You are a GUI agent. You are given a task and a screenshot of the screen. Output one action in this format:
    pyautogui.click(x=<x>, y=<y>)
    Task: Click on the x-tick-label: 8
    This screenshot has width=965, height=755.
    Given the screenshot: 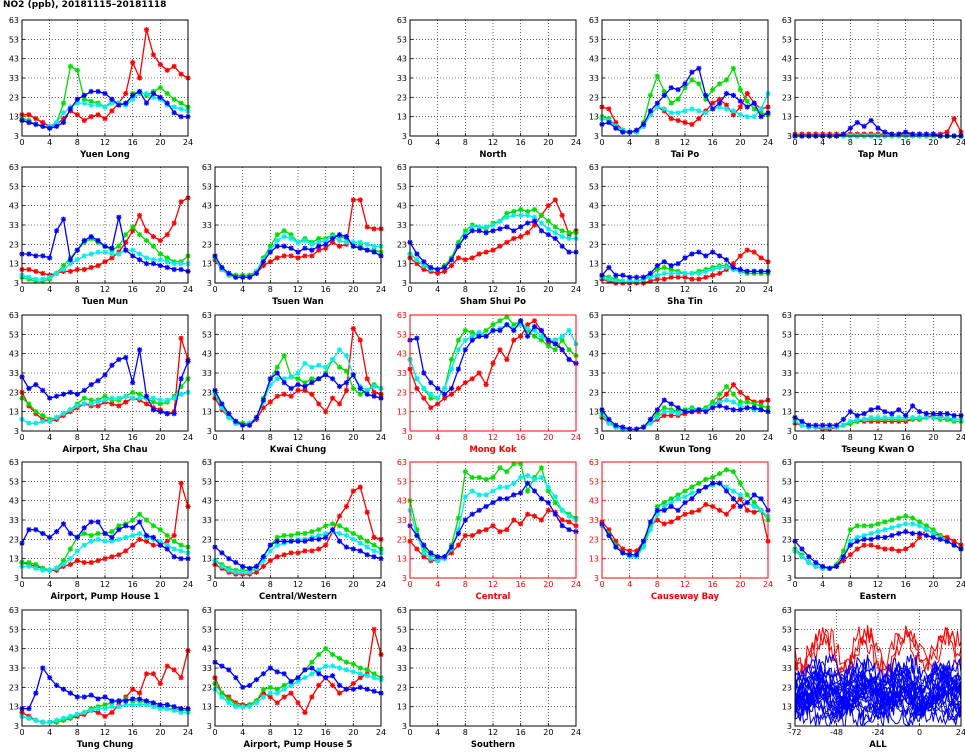 What is the action you would take?
    pyautogui.click(x=465, y=584)
    